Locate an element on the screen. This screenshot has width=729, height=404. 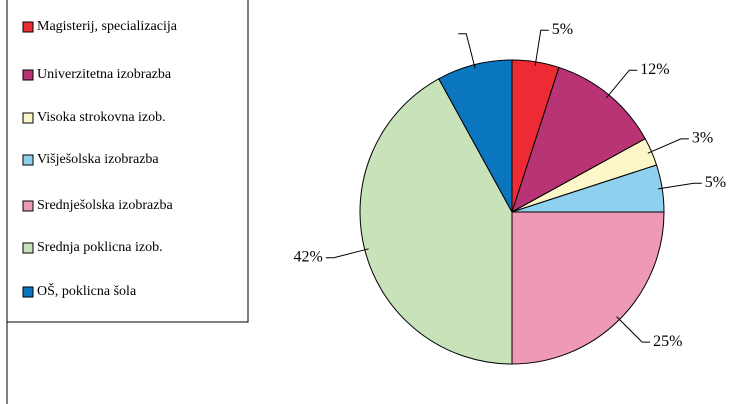
legend-label: Univerzitetna izobrazba is located at coordinates (104, 74).